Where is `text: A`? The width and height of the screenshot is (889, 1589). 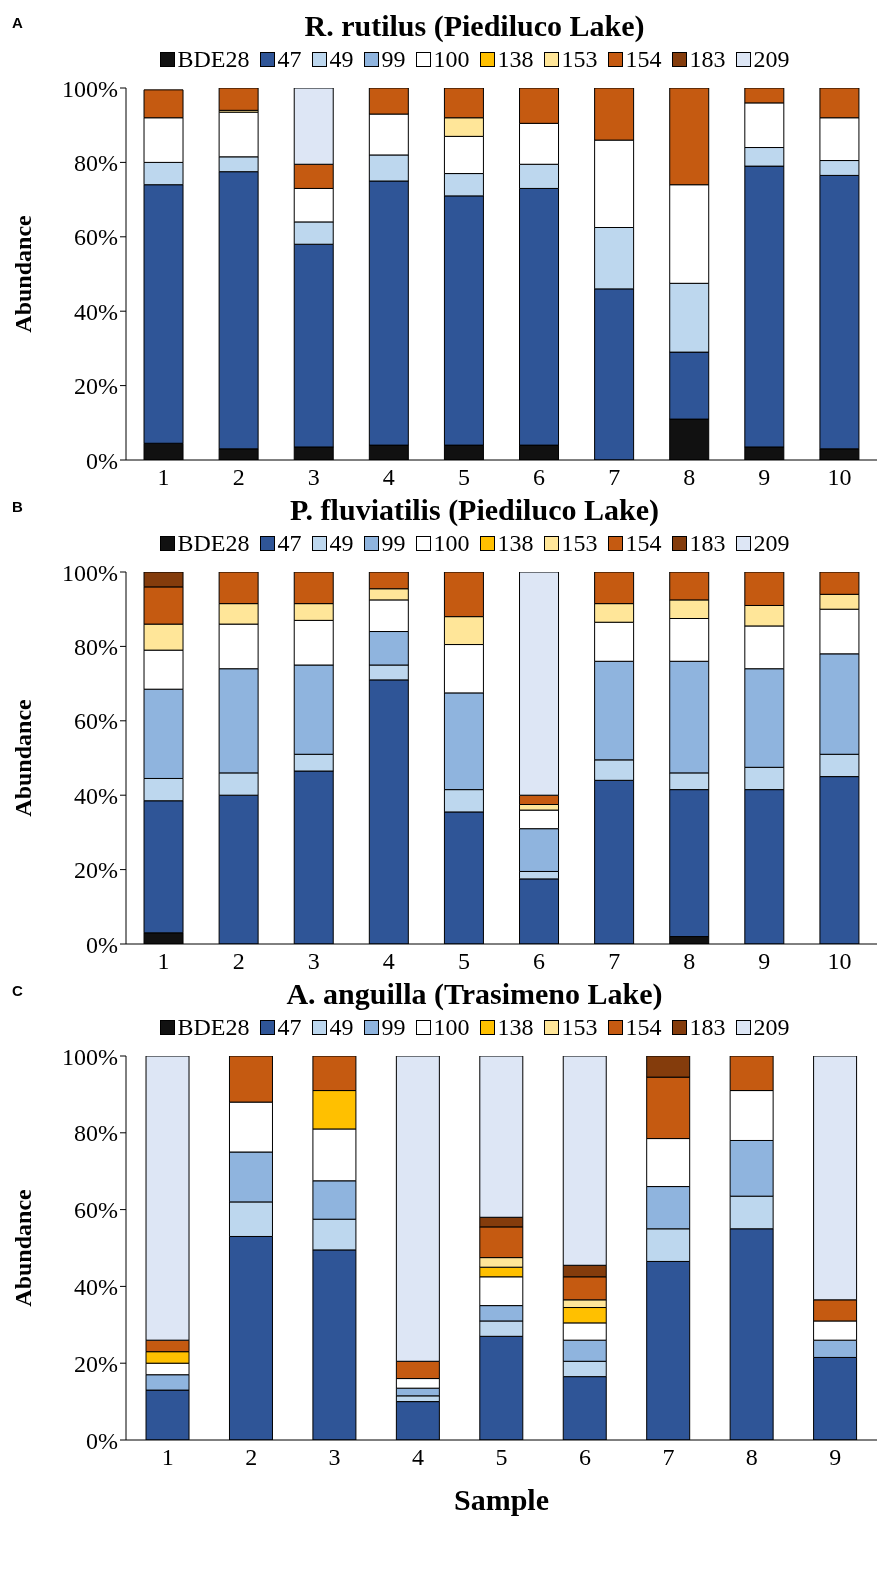
text: A is located at coordinates (17, 22).